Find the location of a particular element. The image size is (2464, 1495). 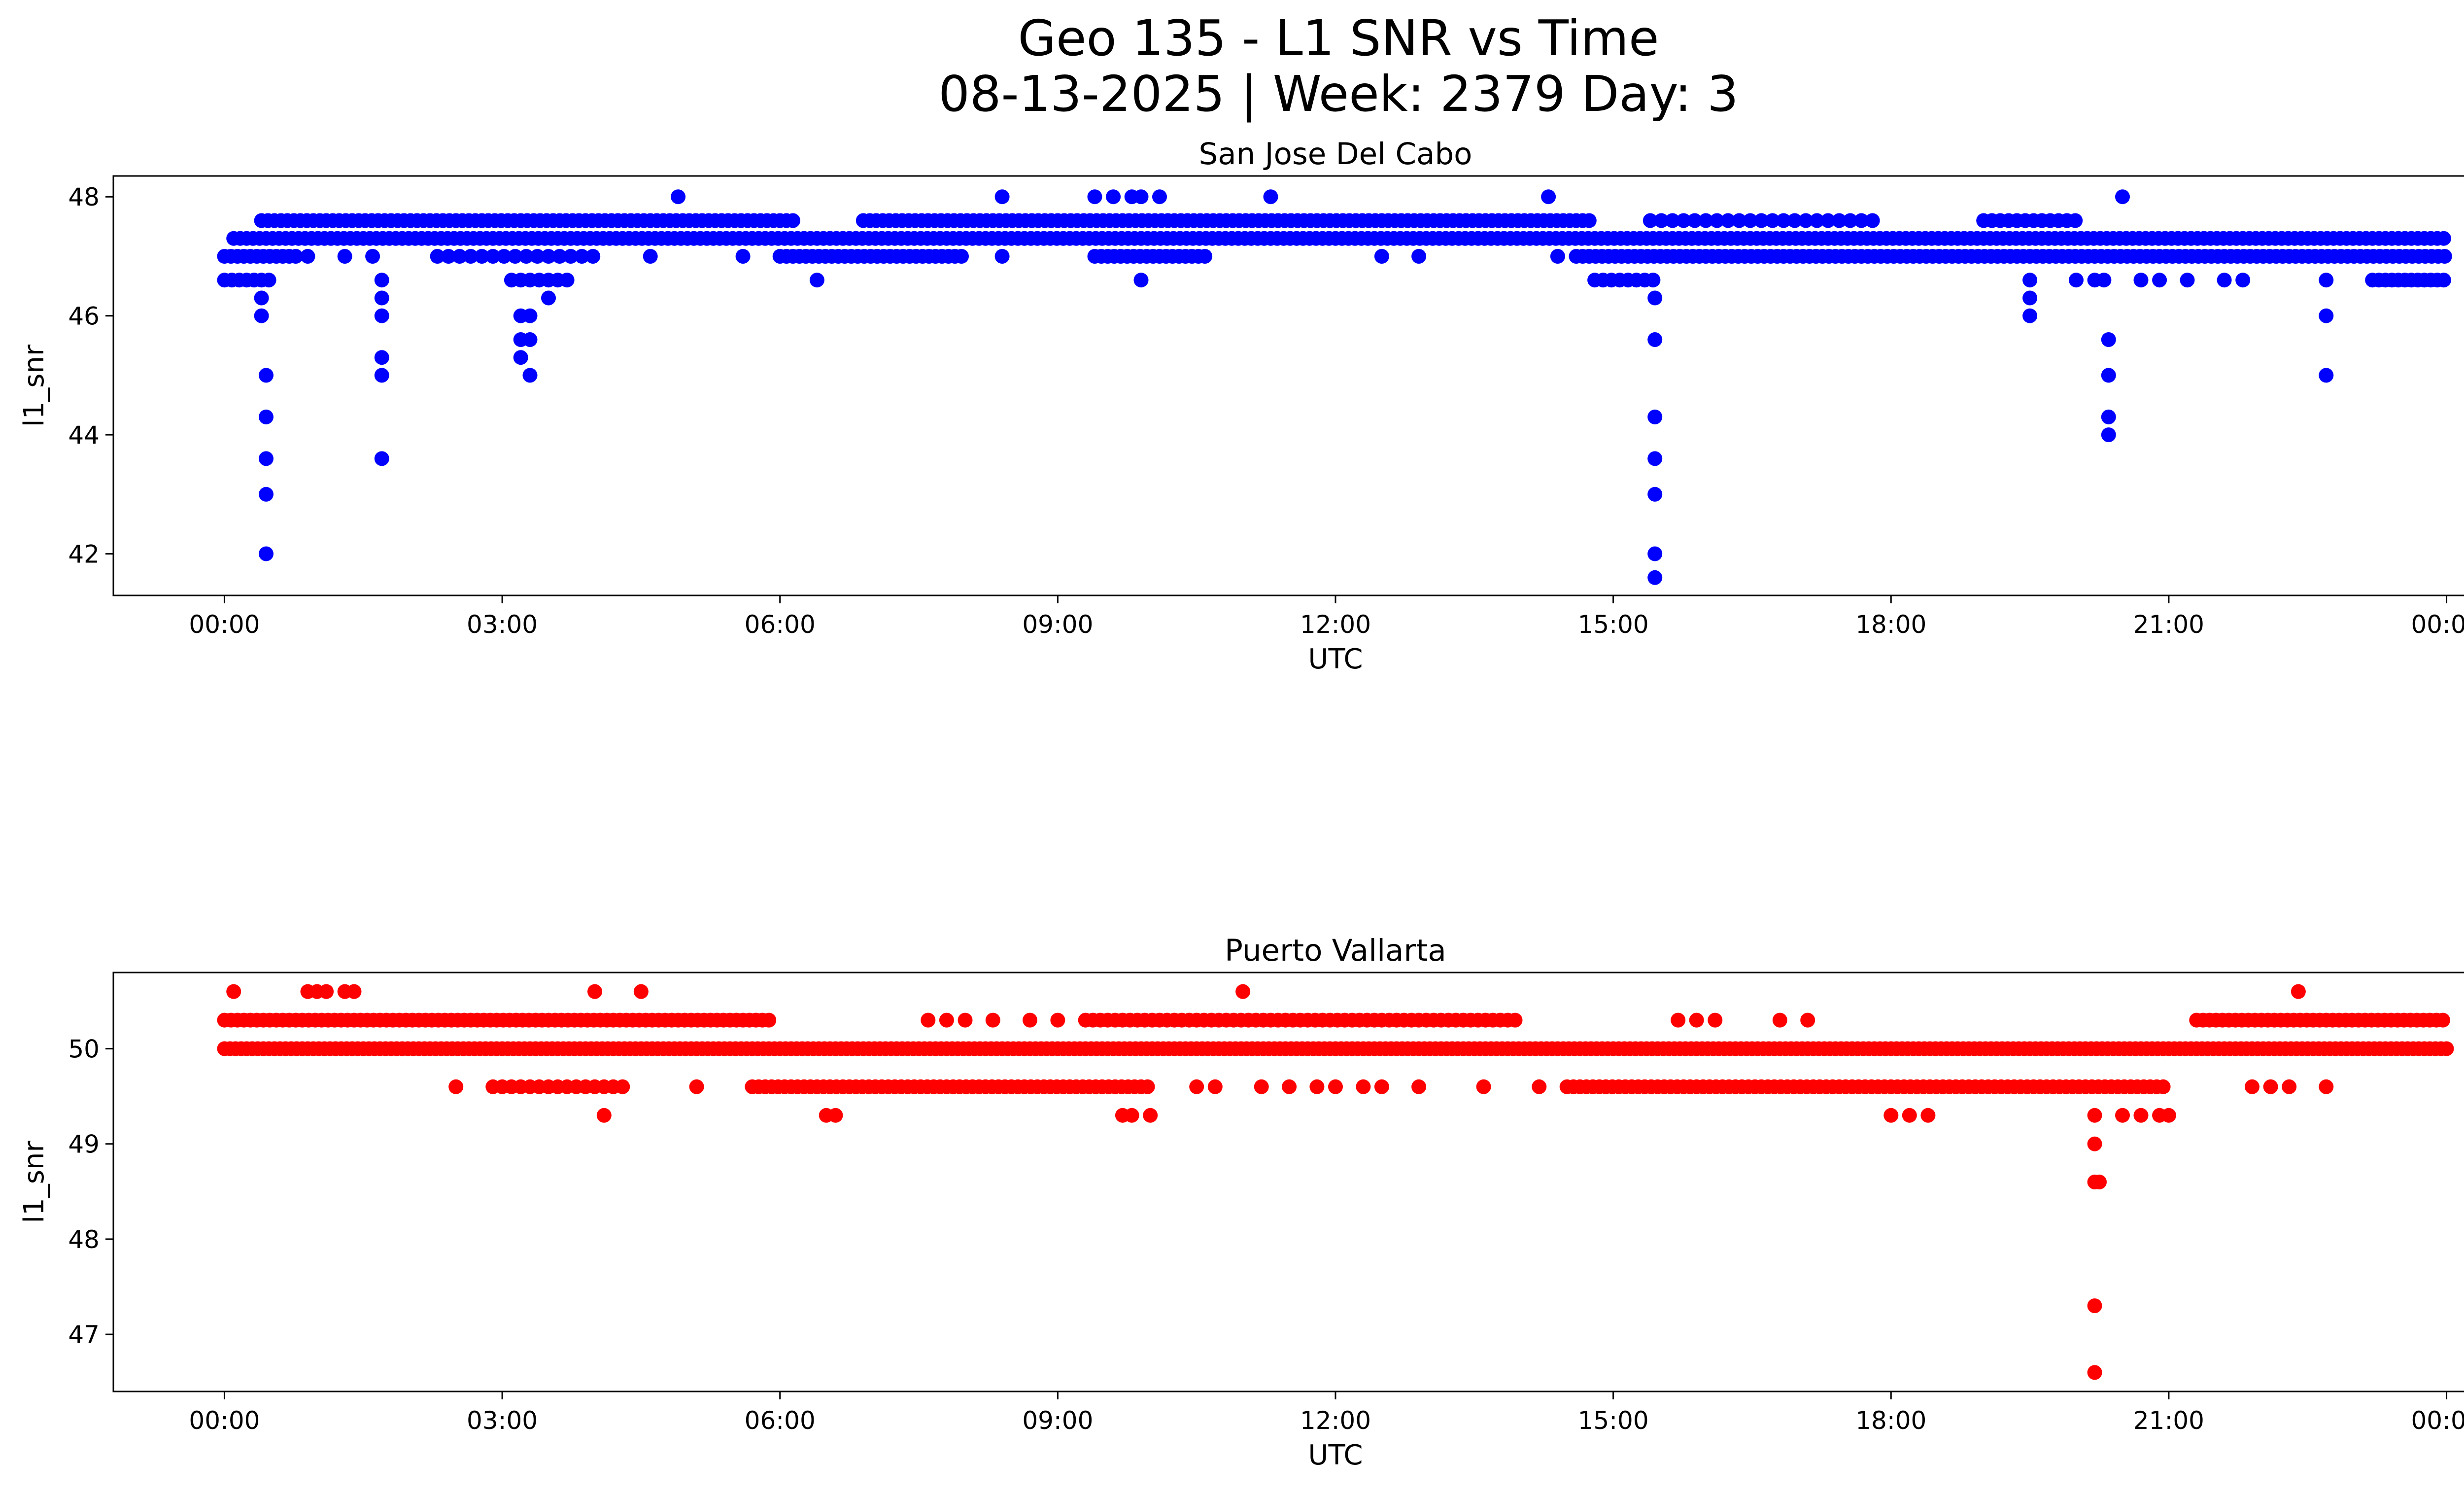

x-tick-label: 03:00 is located at coordinates (502, 1420).